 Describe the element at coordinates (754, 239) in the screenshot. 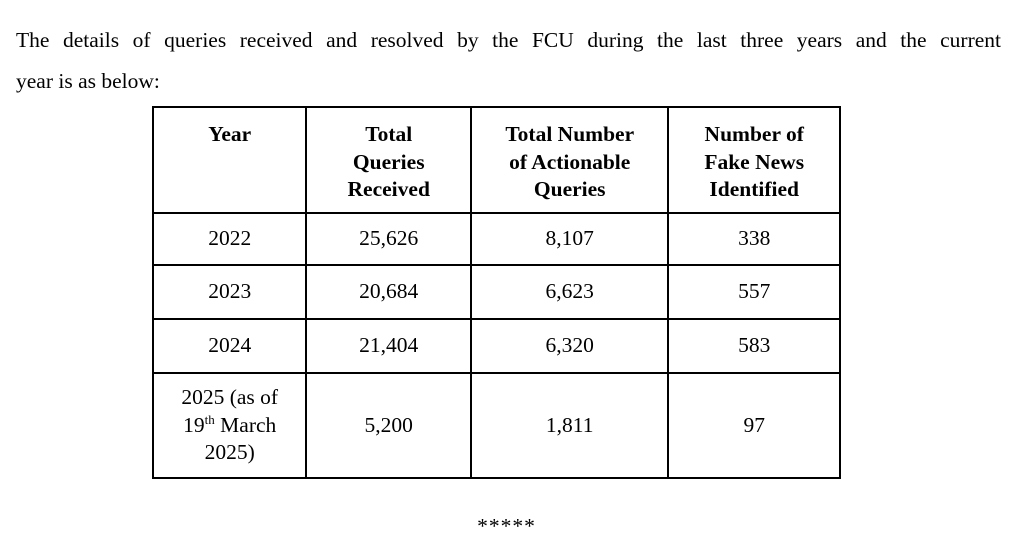

I see `cell-fake-news: 338` at that location.